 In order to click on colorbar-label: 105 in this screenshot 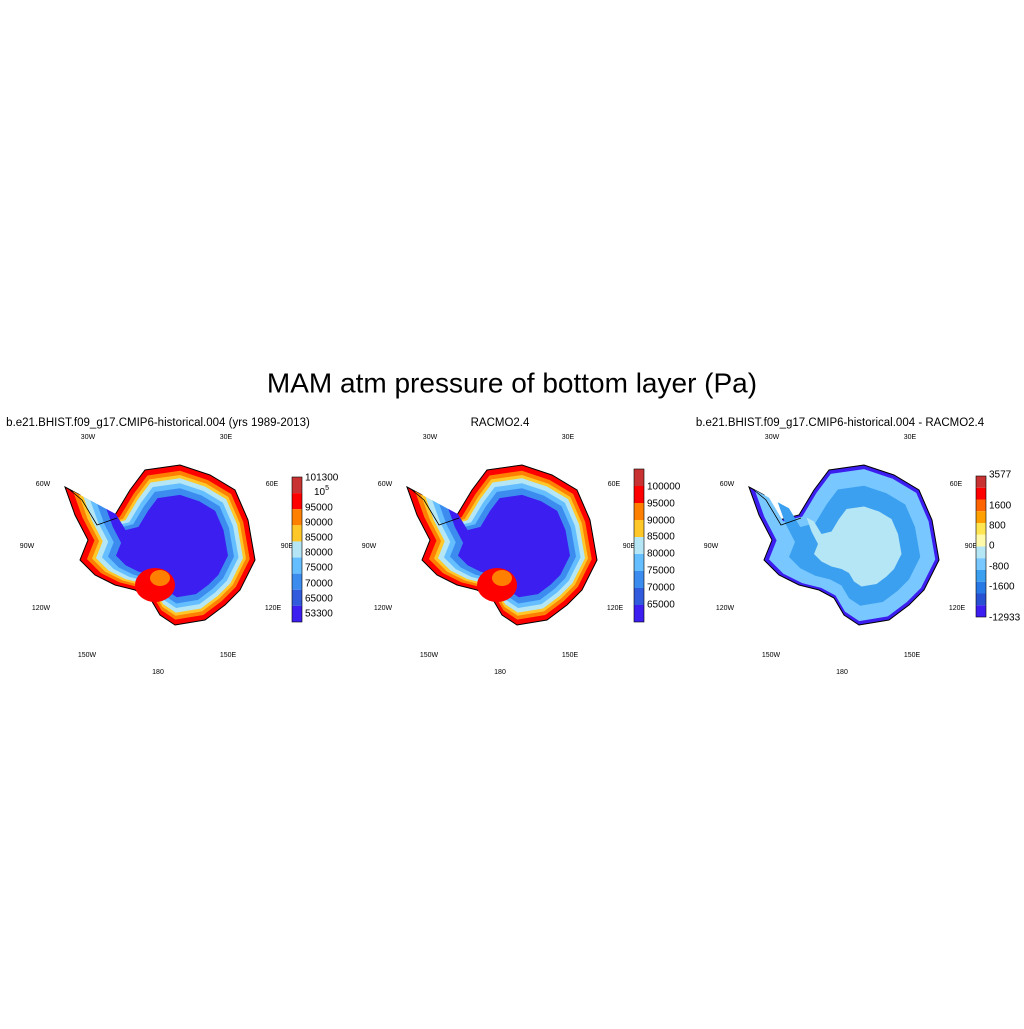, I will do `click(321, 491)`.